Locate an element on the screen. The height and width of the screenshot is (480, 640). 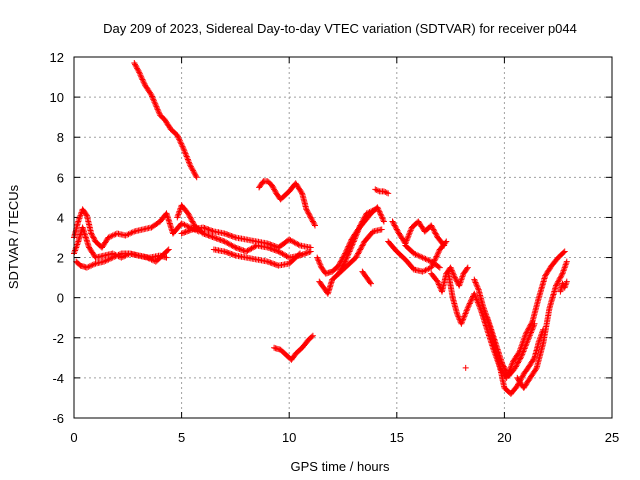
x-tick-label: 20 is located at coordinates (504, 437).